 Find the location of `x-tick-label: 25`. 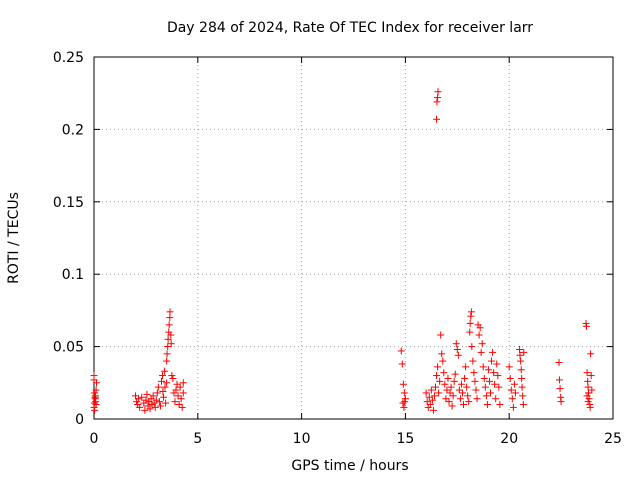

x-tick-label: 25 is located at coordinates (613, 439).